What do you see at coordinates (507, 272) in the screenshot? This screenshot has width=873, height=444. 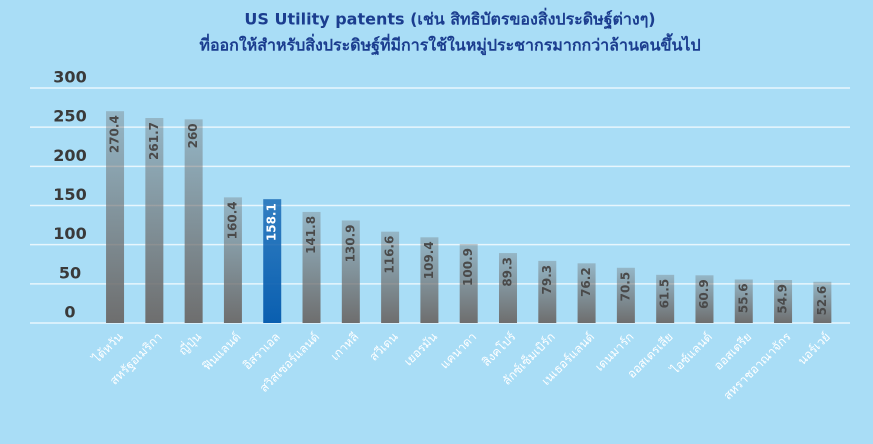 I see `data-label: 89.3` at bounding box center [507, 272].